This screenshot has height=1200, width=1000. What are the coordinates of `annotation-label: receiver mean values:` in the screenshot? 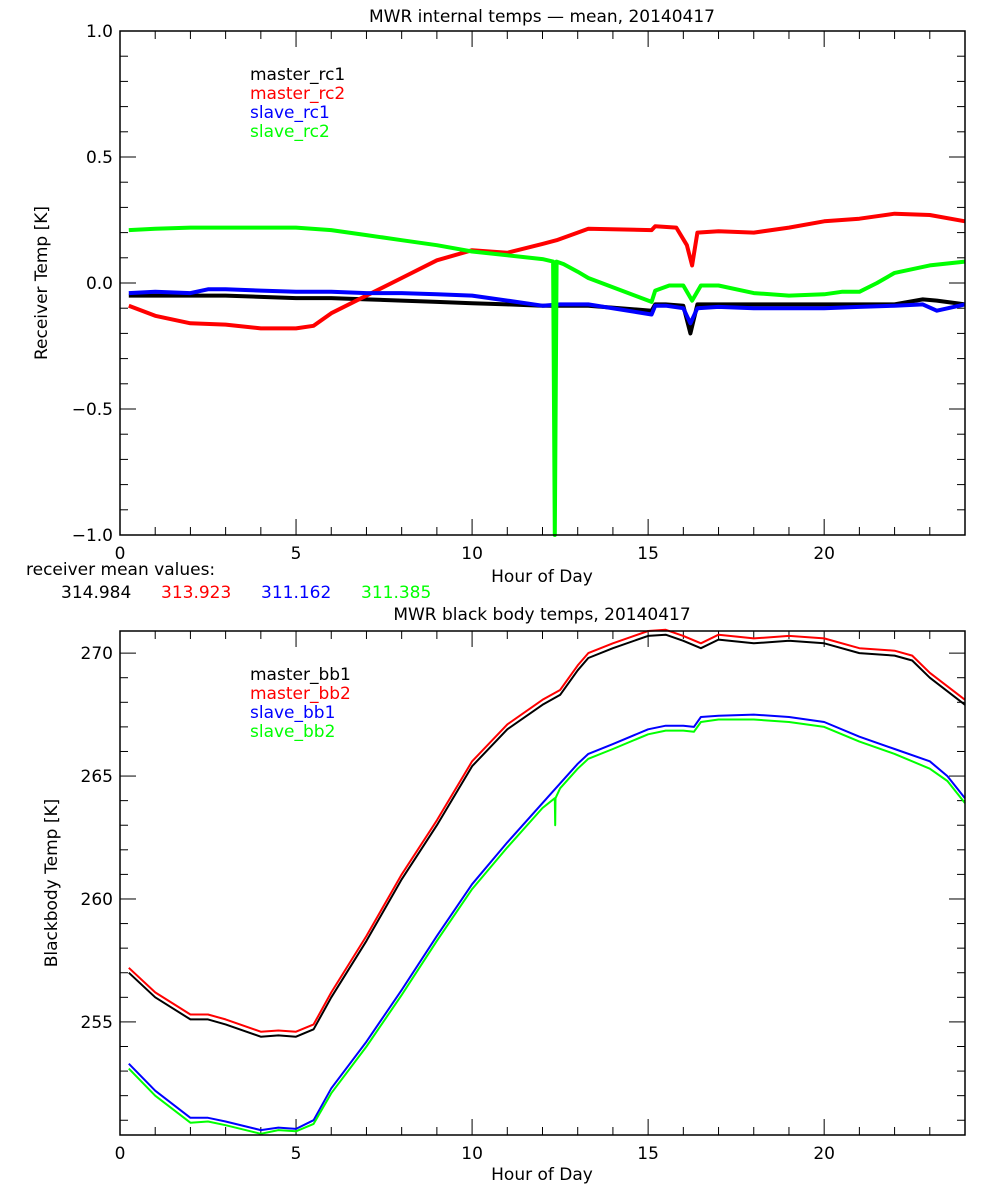 It's located at (120, 570).